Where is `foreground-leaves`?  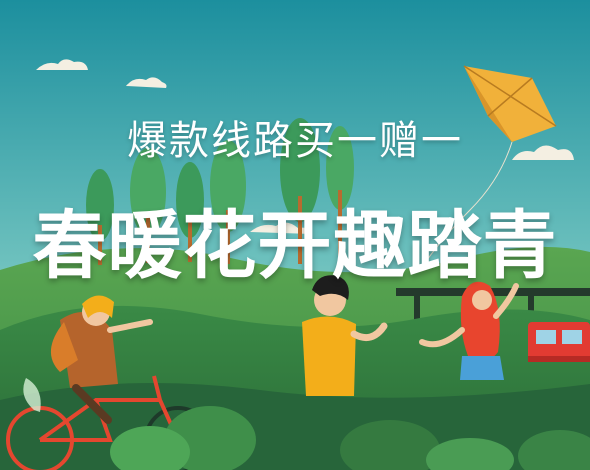 foreground-leaves is located at coordinates (350, 438).